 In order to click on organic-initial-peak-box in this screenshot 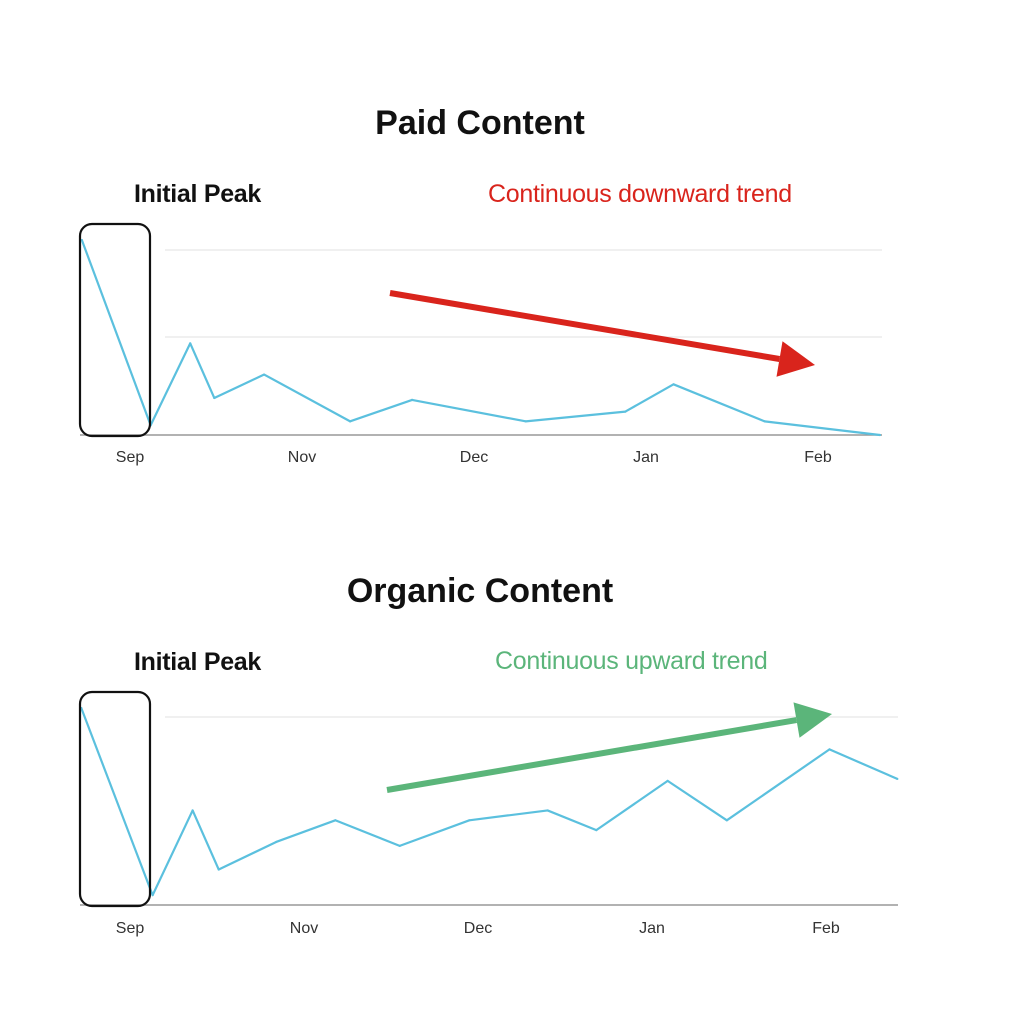, I will do `click(115, 799)`.